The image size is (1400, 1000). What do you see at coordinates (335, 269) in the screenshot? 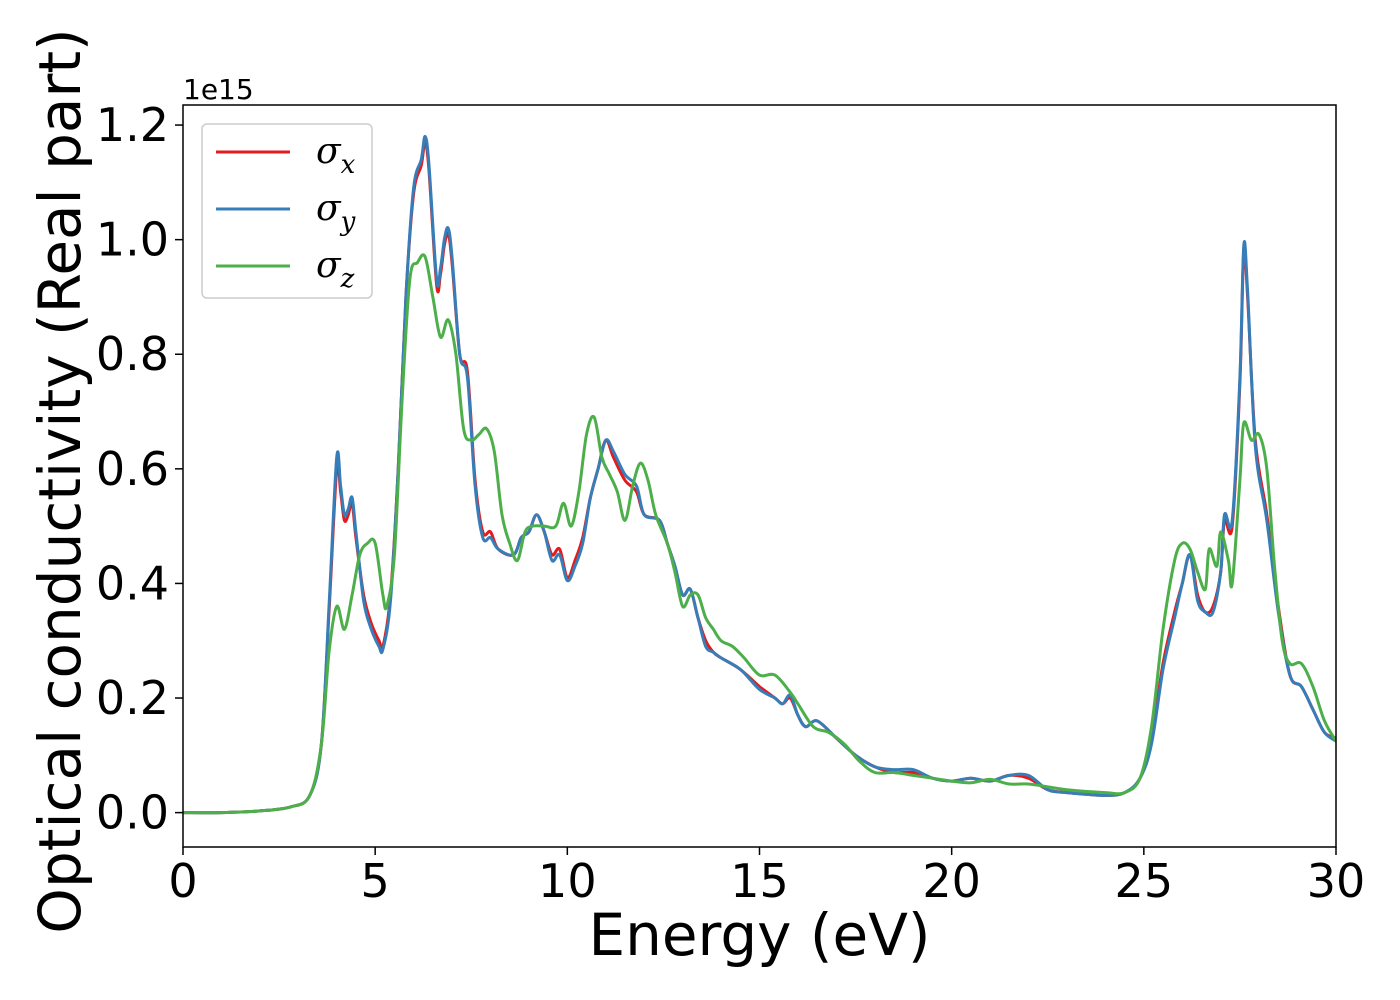
I see `legend-label: σz` at bounding box center [335, 269].